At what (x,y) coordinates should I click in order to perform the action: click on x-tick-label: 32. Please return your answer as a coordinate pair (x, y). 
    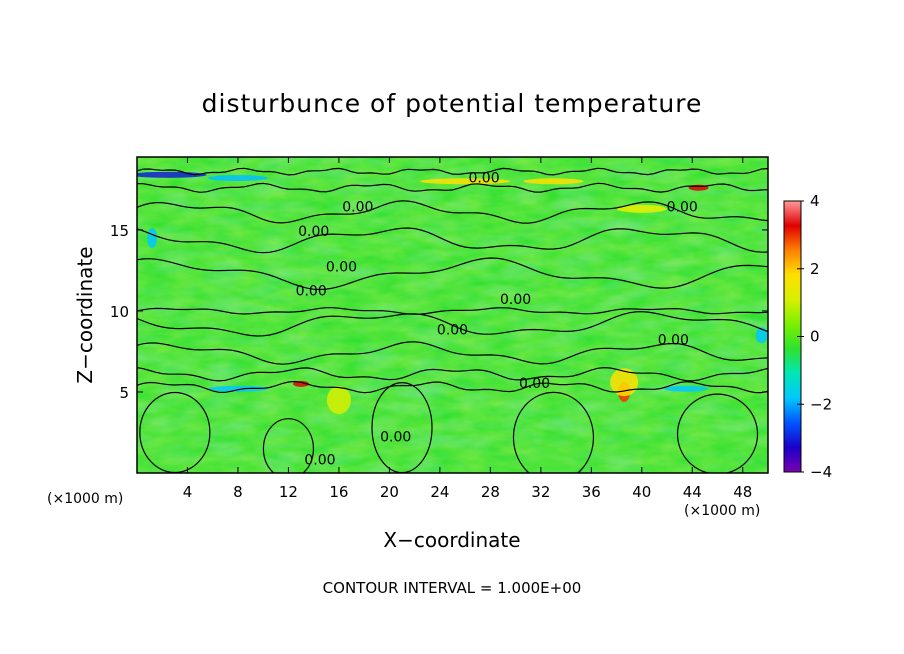
    Looking at the image, I should click on (540, 492).